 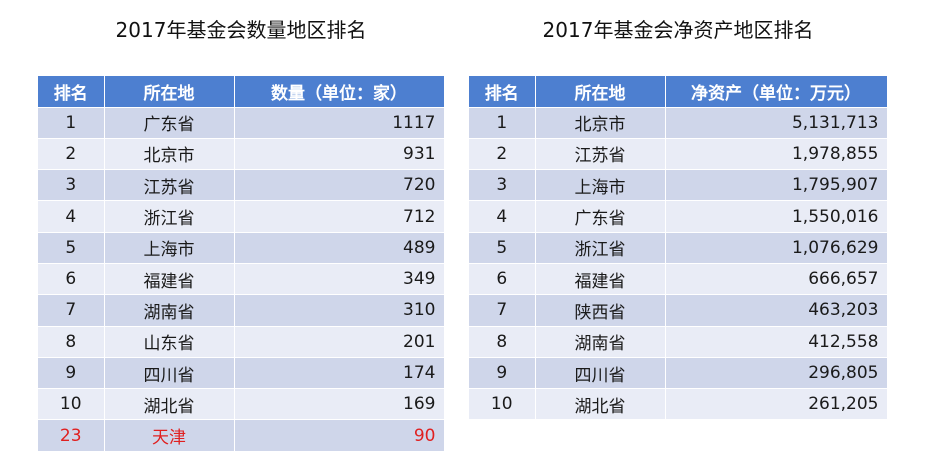 I want to click on location-cell: 天津, so click(x=169, y=435).